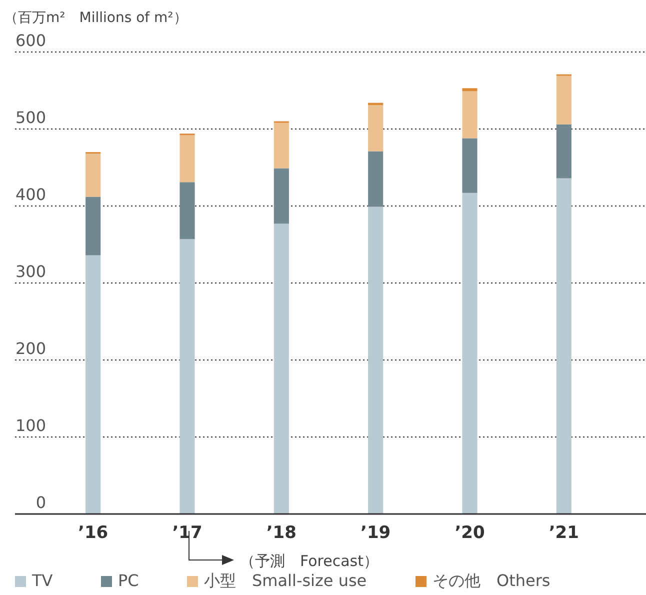  I want to click on text: （予測 Forecast）, so click(309, 561).